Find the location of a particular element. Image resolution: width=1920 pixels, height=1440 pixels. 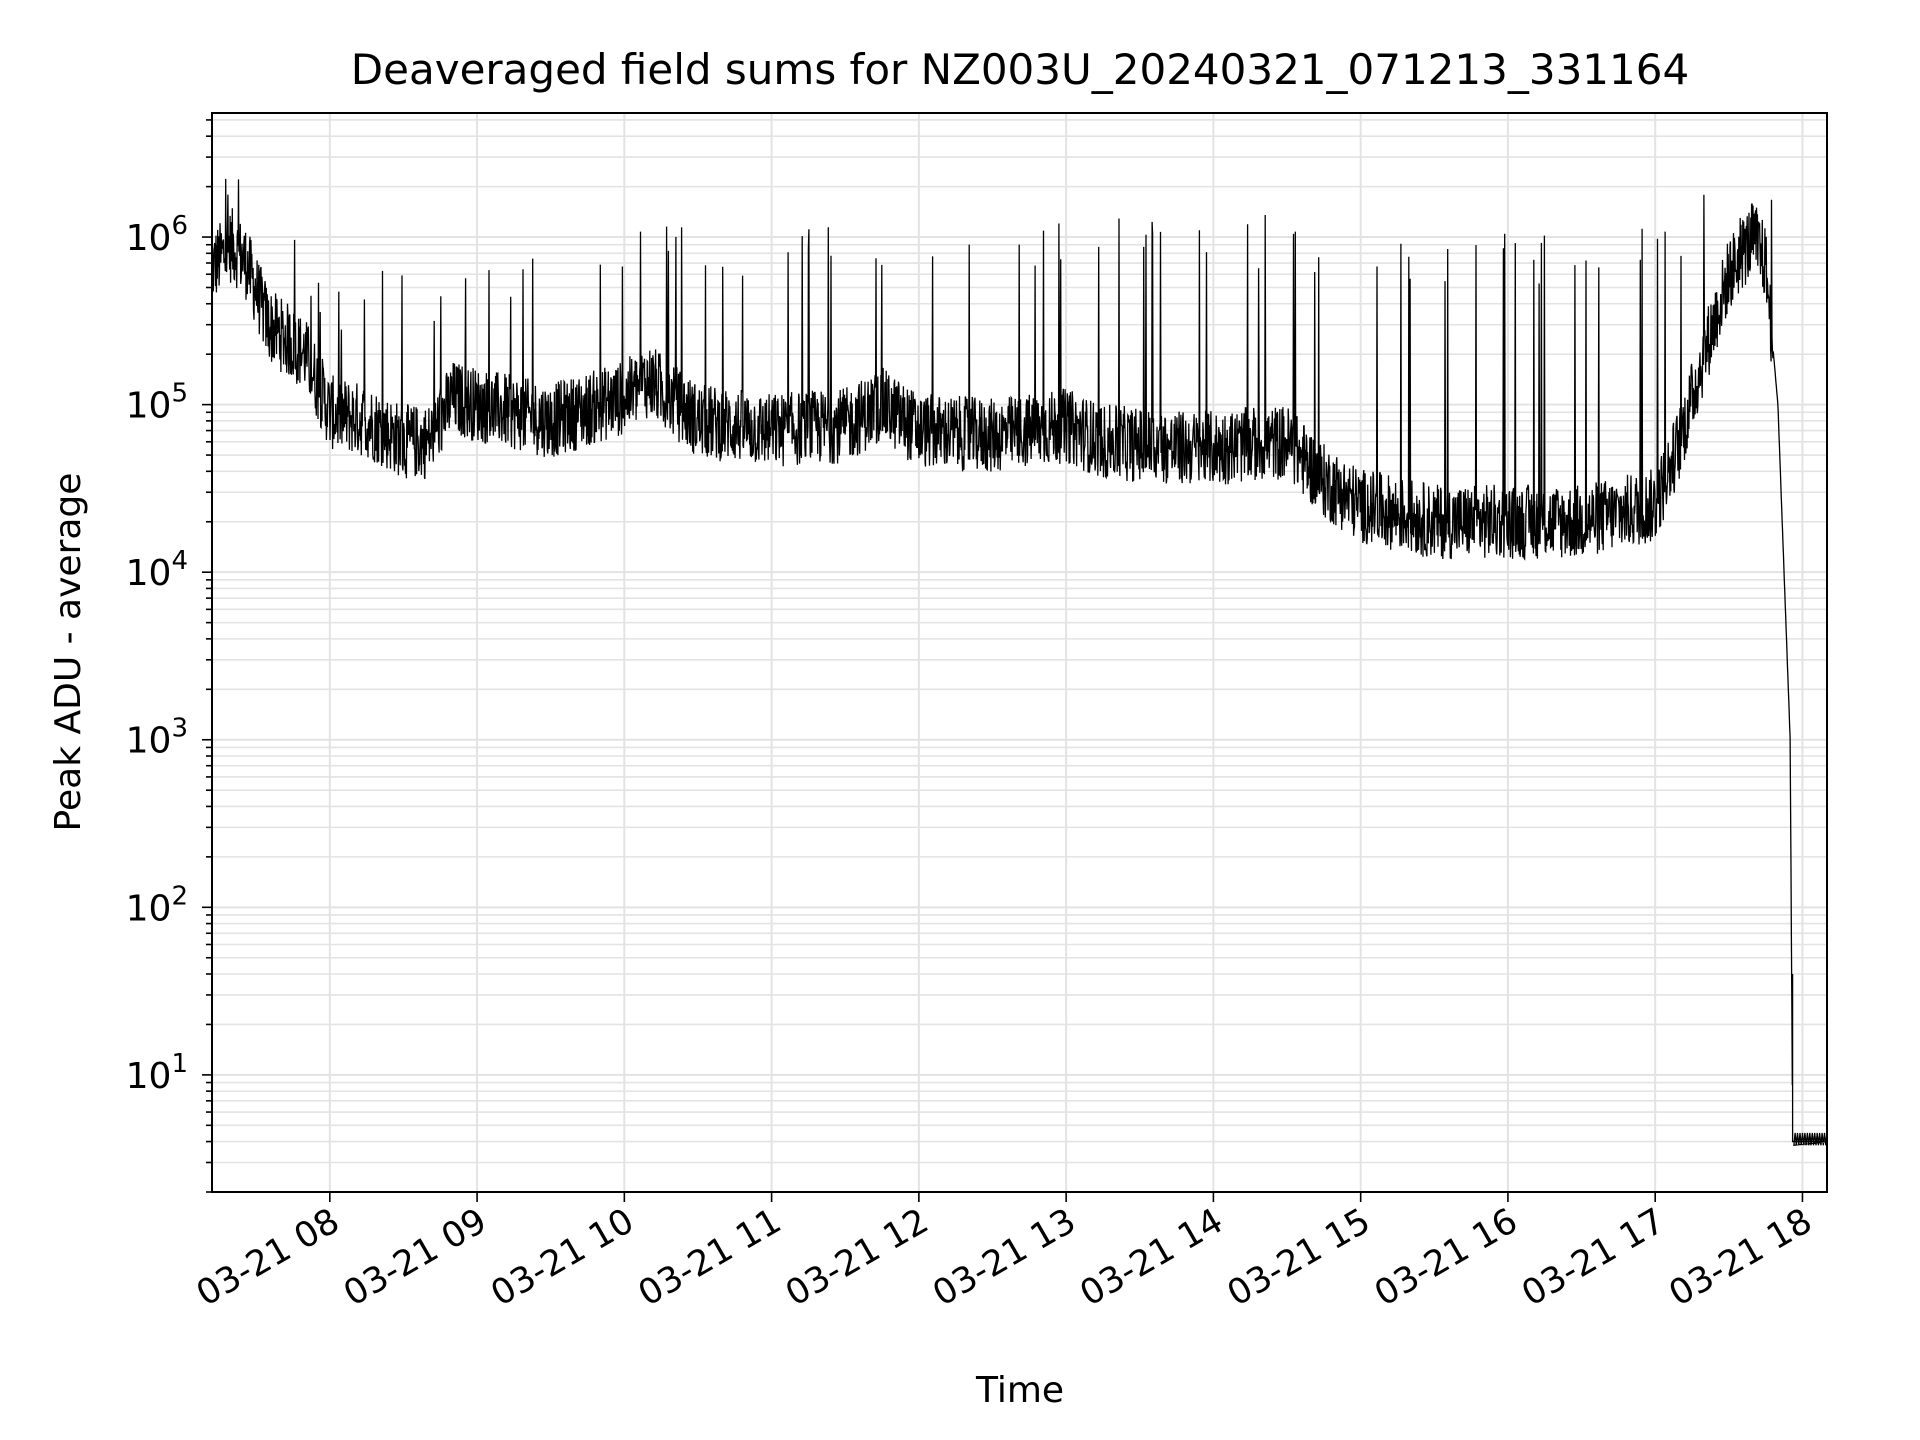

y-axis-label: Peak ADU - average is located at coordinates (68, 652).